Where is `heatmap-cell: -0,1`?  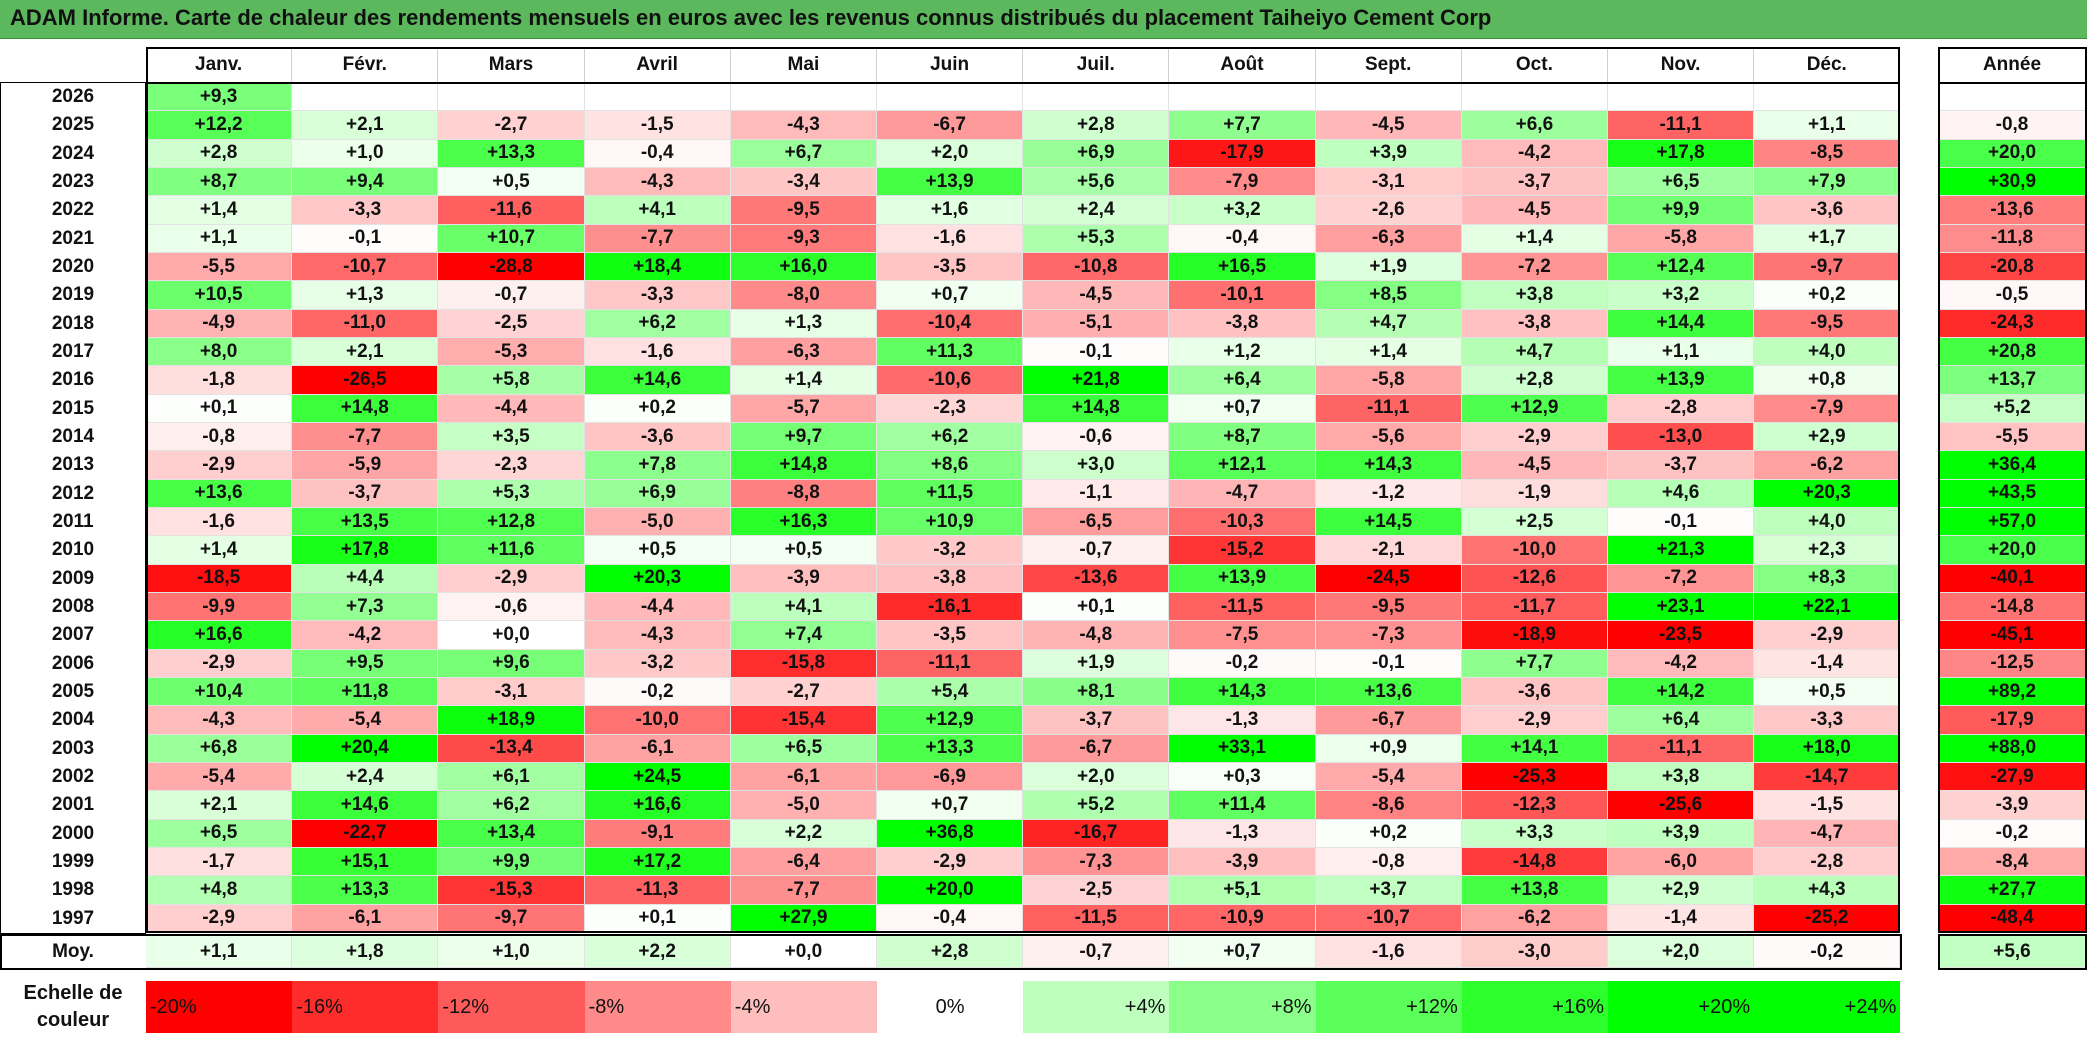
heatmap-cell: -0,1 is located at coordinates (1388, 663).